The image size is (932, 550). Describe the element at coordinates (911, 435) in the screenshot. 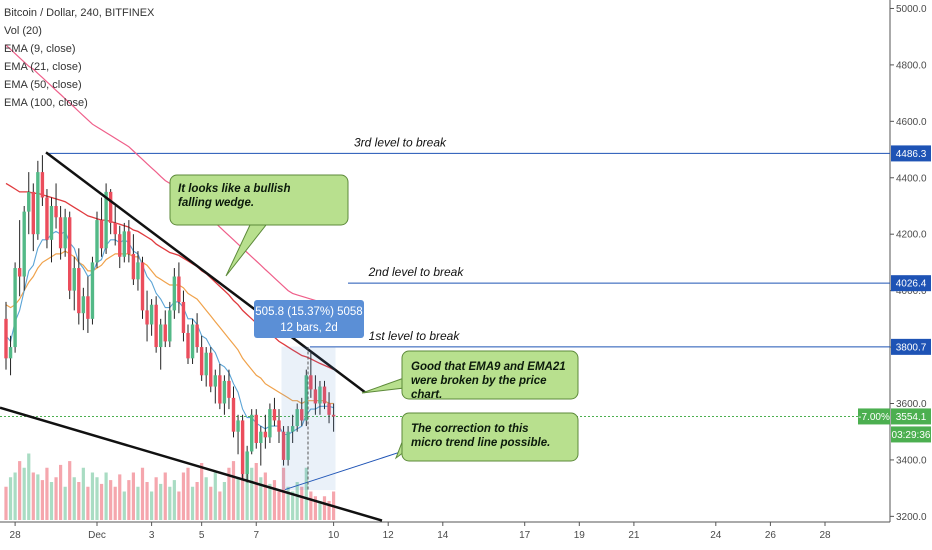

I see `countdown-text: 03:29:36` at that location.